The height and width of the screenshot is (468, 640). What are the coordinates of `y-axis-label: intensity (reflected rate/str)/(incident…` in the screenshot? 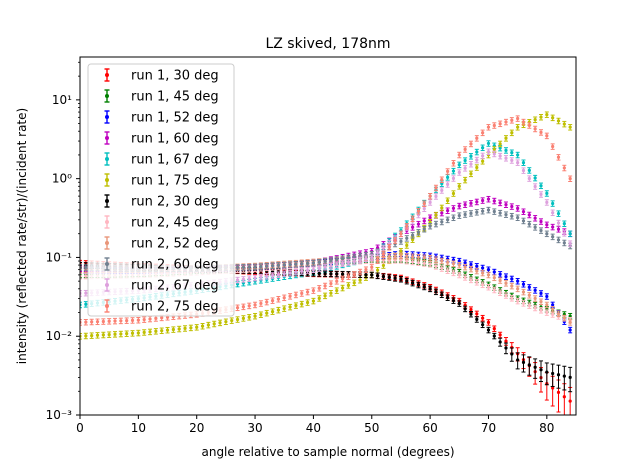 It's located at (22, 236).